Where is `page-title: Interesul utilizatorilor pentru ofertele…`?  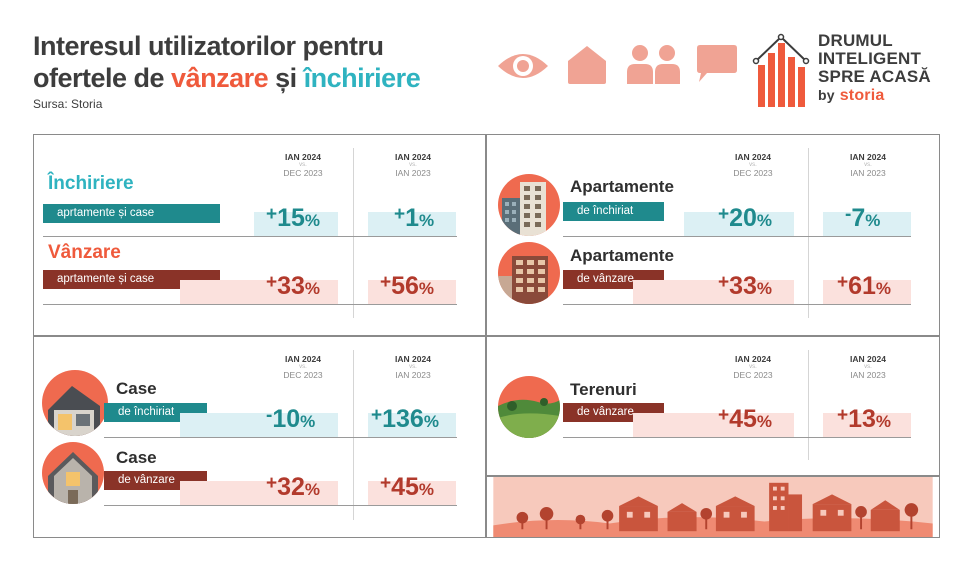
page-title: Interesul utilizatorilor pentru ofertele… is located at coordinates (227, 62).